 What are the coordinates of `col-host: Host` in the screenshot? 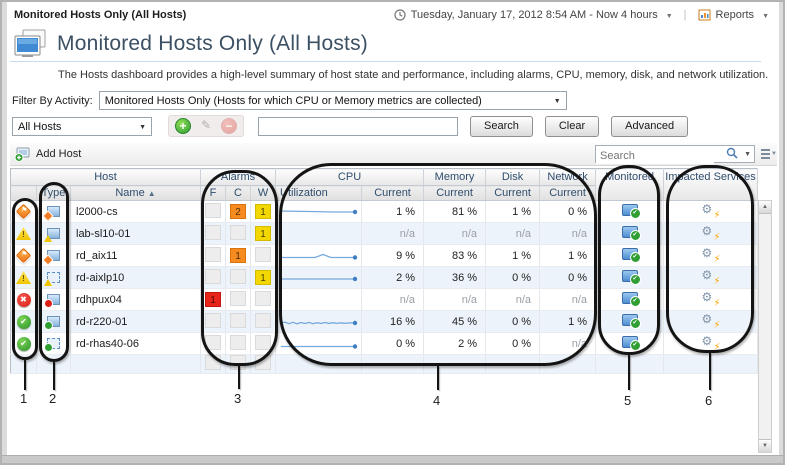 It's located at (105, 177).